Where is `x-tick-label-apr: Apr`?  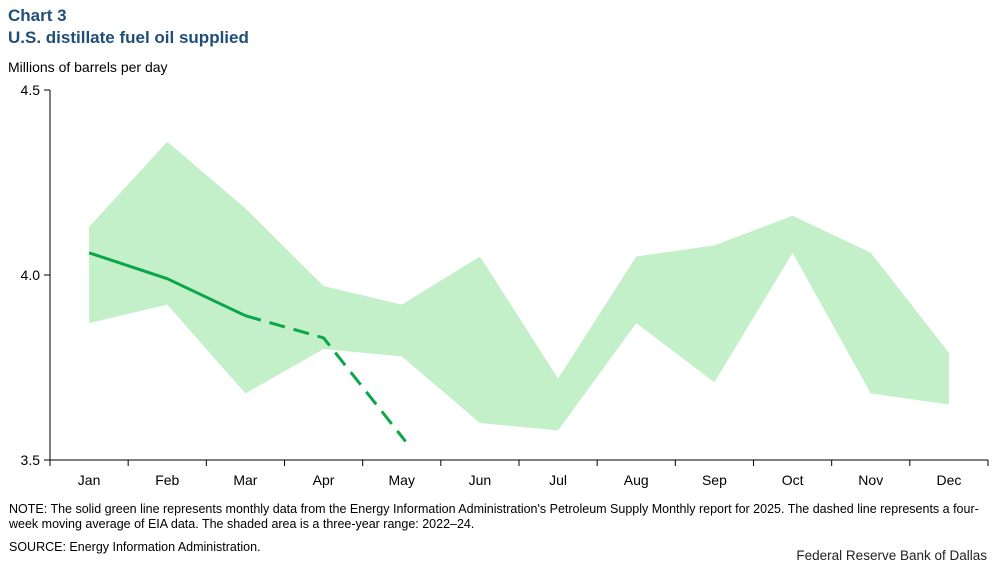
x-tick-label-apr: Apr is located at coordinates (324, 480).